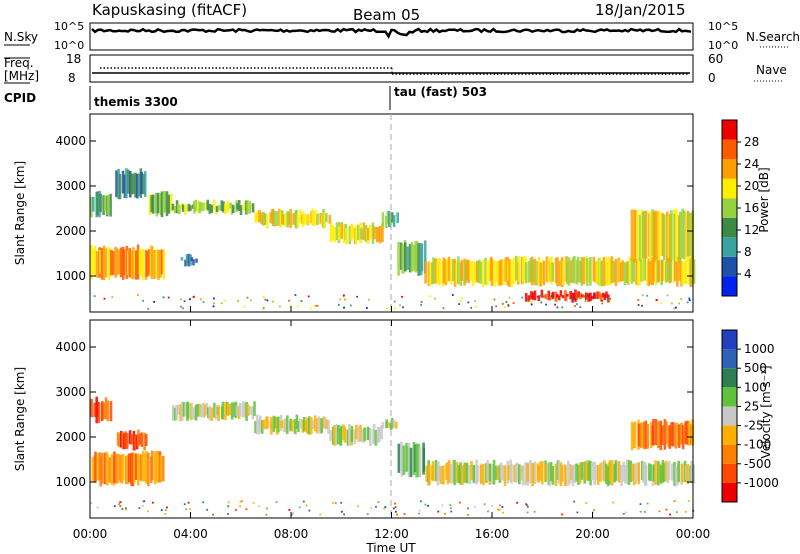 The width and height of the screenshot is (800, 554). What do you see at coordinates (723, 26) in the screenshot?
I see `noise-right-tick-top: 10^5` at bounding box center [723, 26].